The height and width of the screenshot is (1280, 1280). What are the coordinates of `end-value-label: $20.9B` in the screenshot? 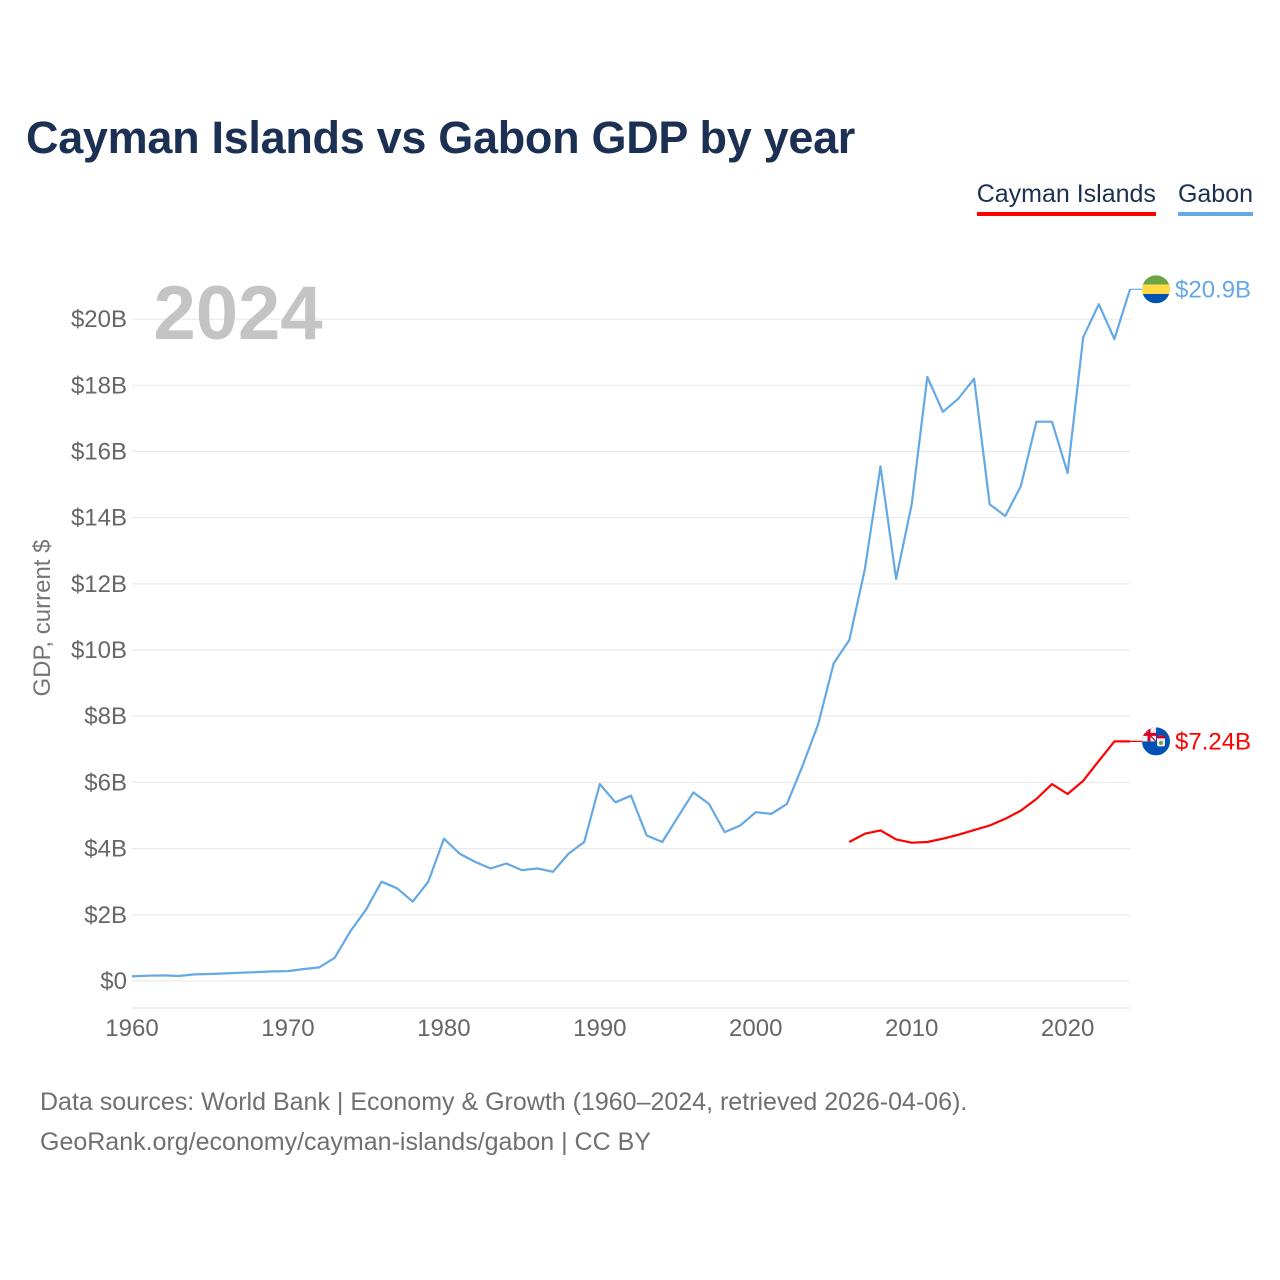 It's located at (1213, 289).